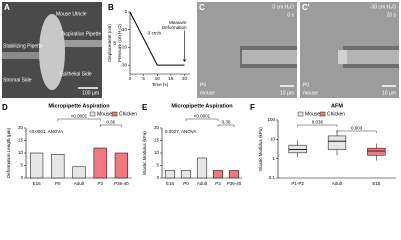  What do you see at coordinates (109, 43) in the screenshot?
I see `y-axis-label: Displacement (cm)` at bounding box center [109, 43].